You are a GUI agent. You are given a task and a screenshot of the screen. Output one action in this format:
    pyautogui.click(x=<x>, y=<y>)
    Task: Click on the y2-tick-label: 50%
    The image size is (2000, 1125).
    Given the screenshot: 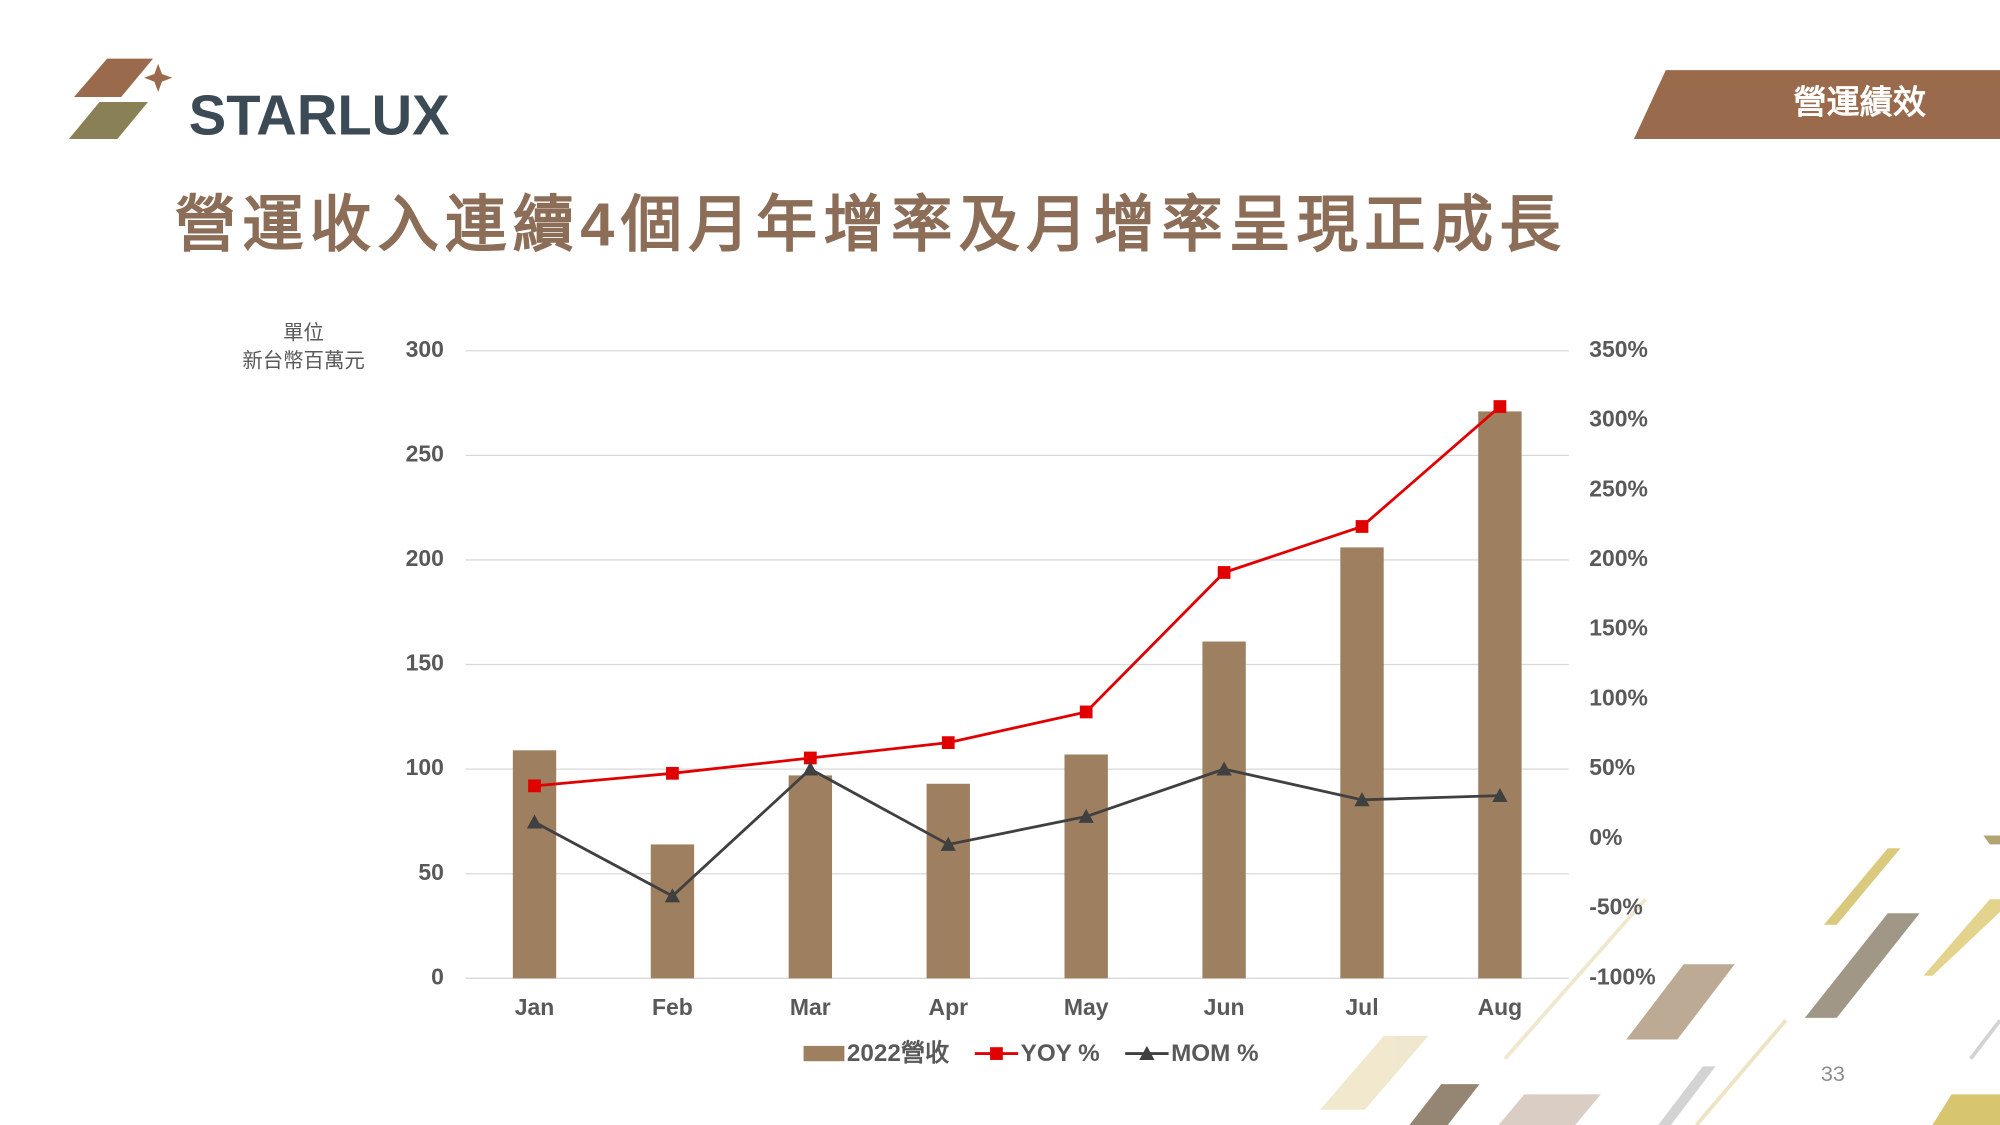 What is the action you would take?
    pyautogui.click(x=1612, y=767)
    